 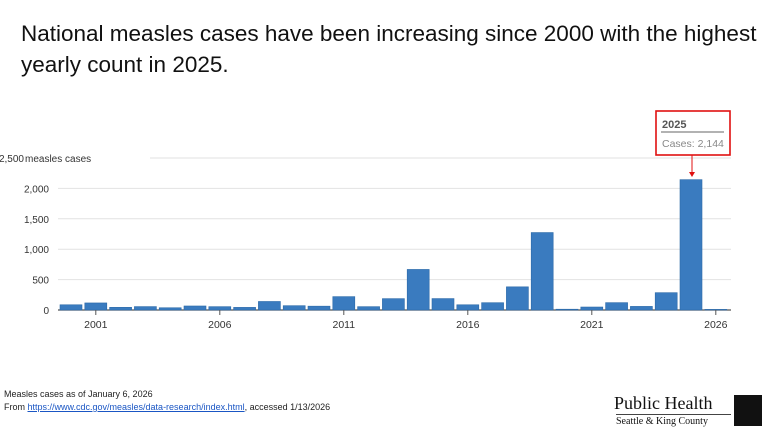 What do you see at coordinates (663, 403) in the screenshot?
I see `logo-name: Public Health` at bounding box center [663, 403].